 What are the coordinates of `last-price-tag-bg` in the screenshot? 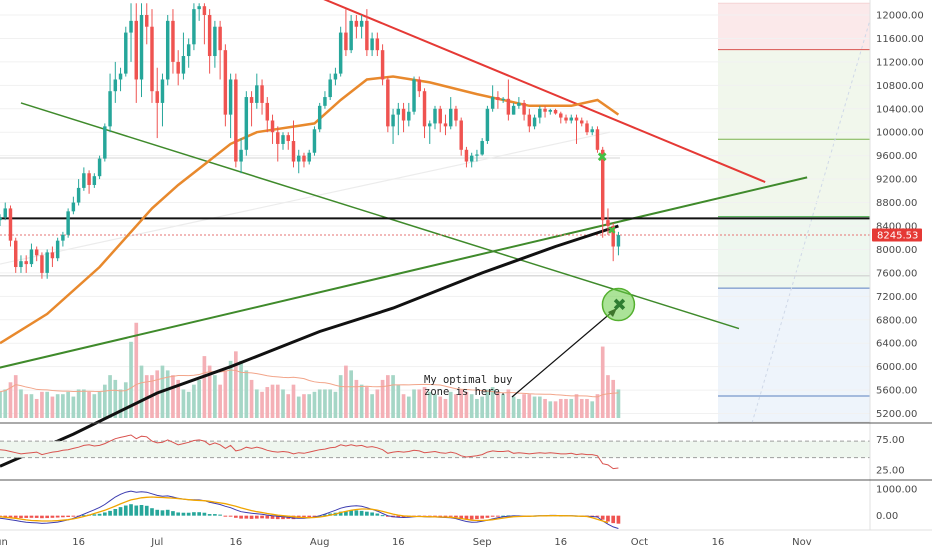 It's located at (897, 235).